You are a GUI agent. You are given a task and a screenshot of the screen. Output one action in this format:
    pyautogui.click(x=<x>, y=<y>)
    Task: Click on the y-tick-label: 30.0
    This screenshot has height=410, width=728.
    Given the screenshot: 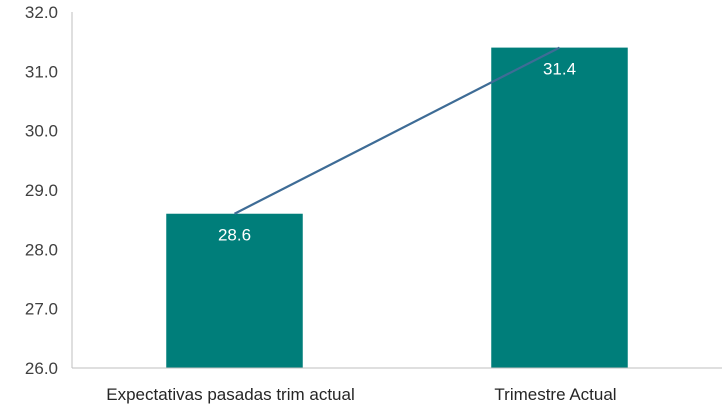 What is the action you would take?
    pyautogui.click(x=41, y=131)
    